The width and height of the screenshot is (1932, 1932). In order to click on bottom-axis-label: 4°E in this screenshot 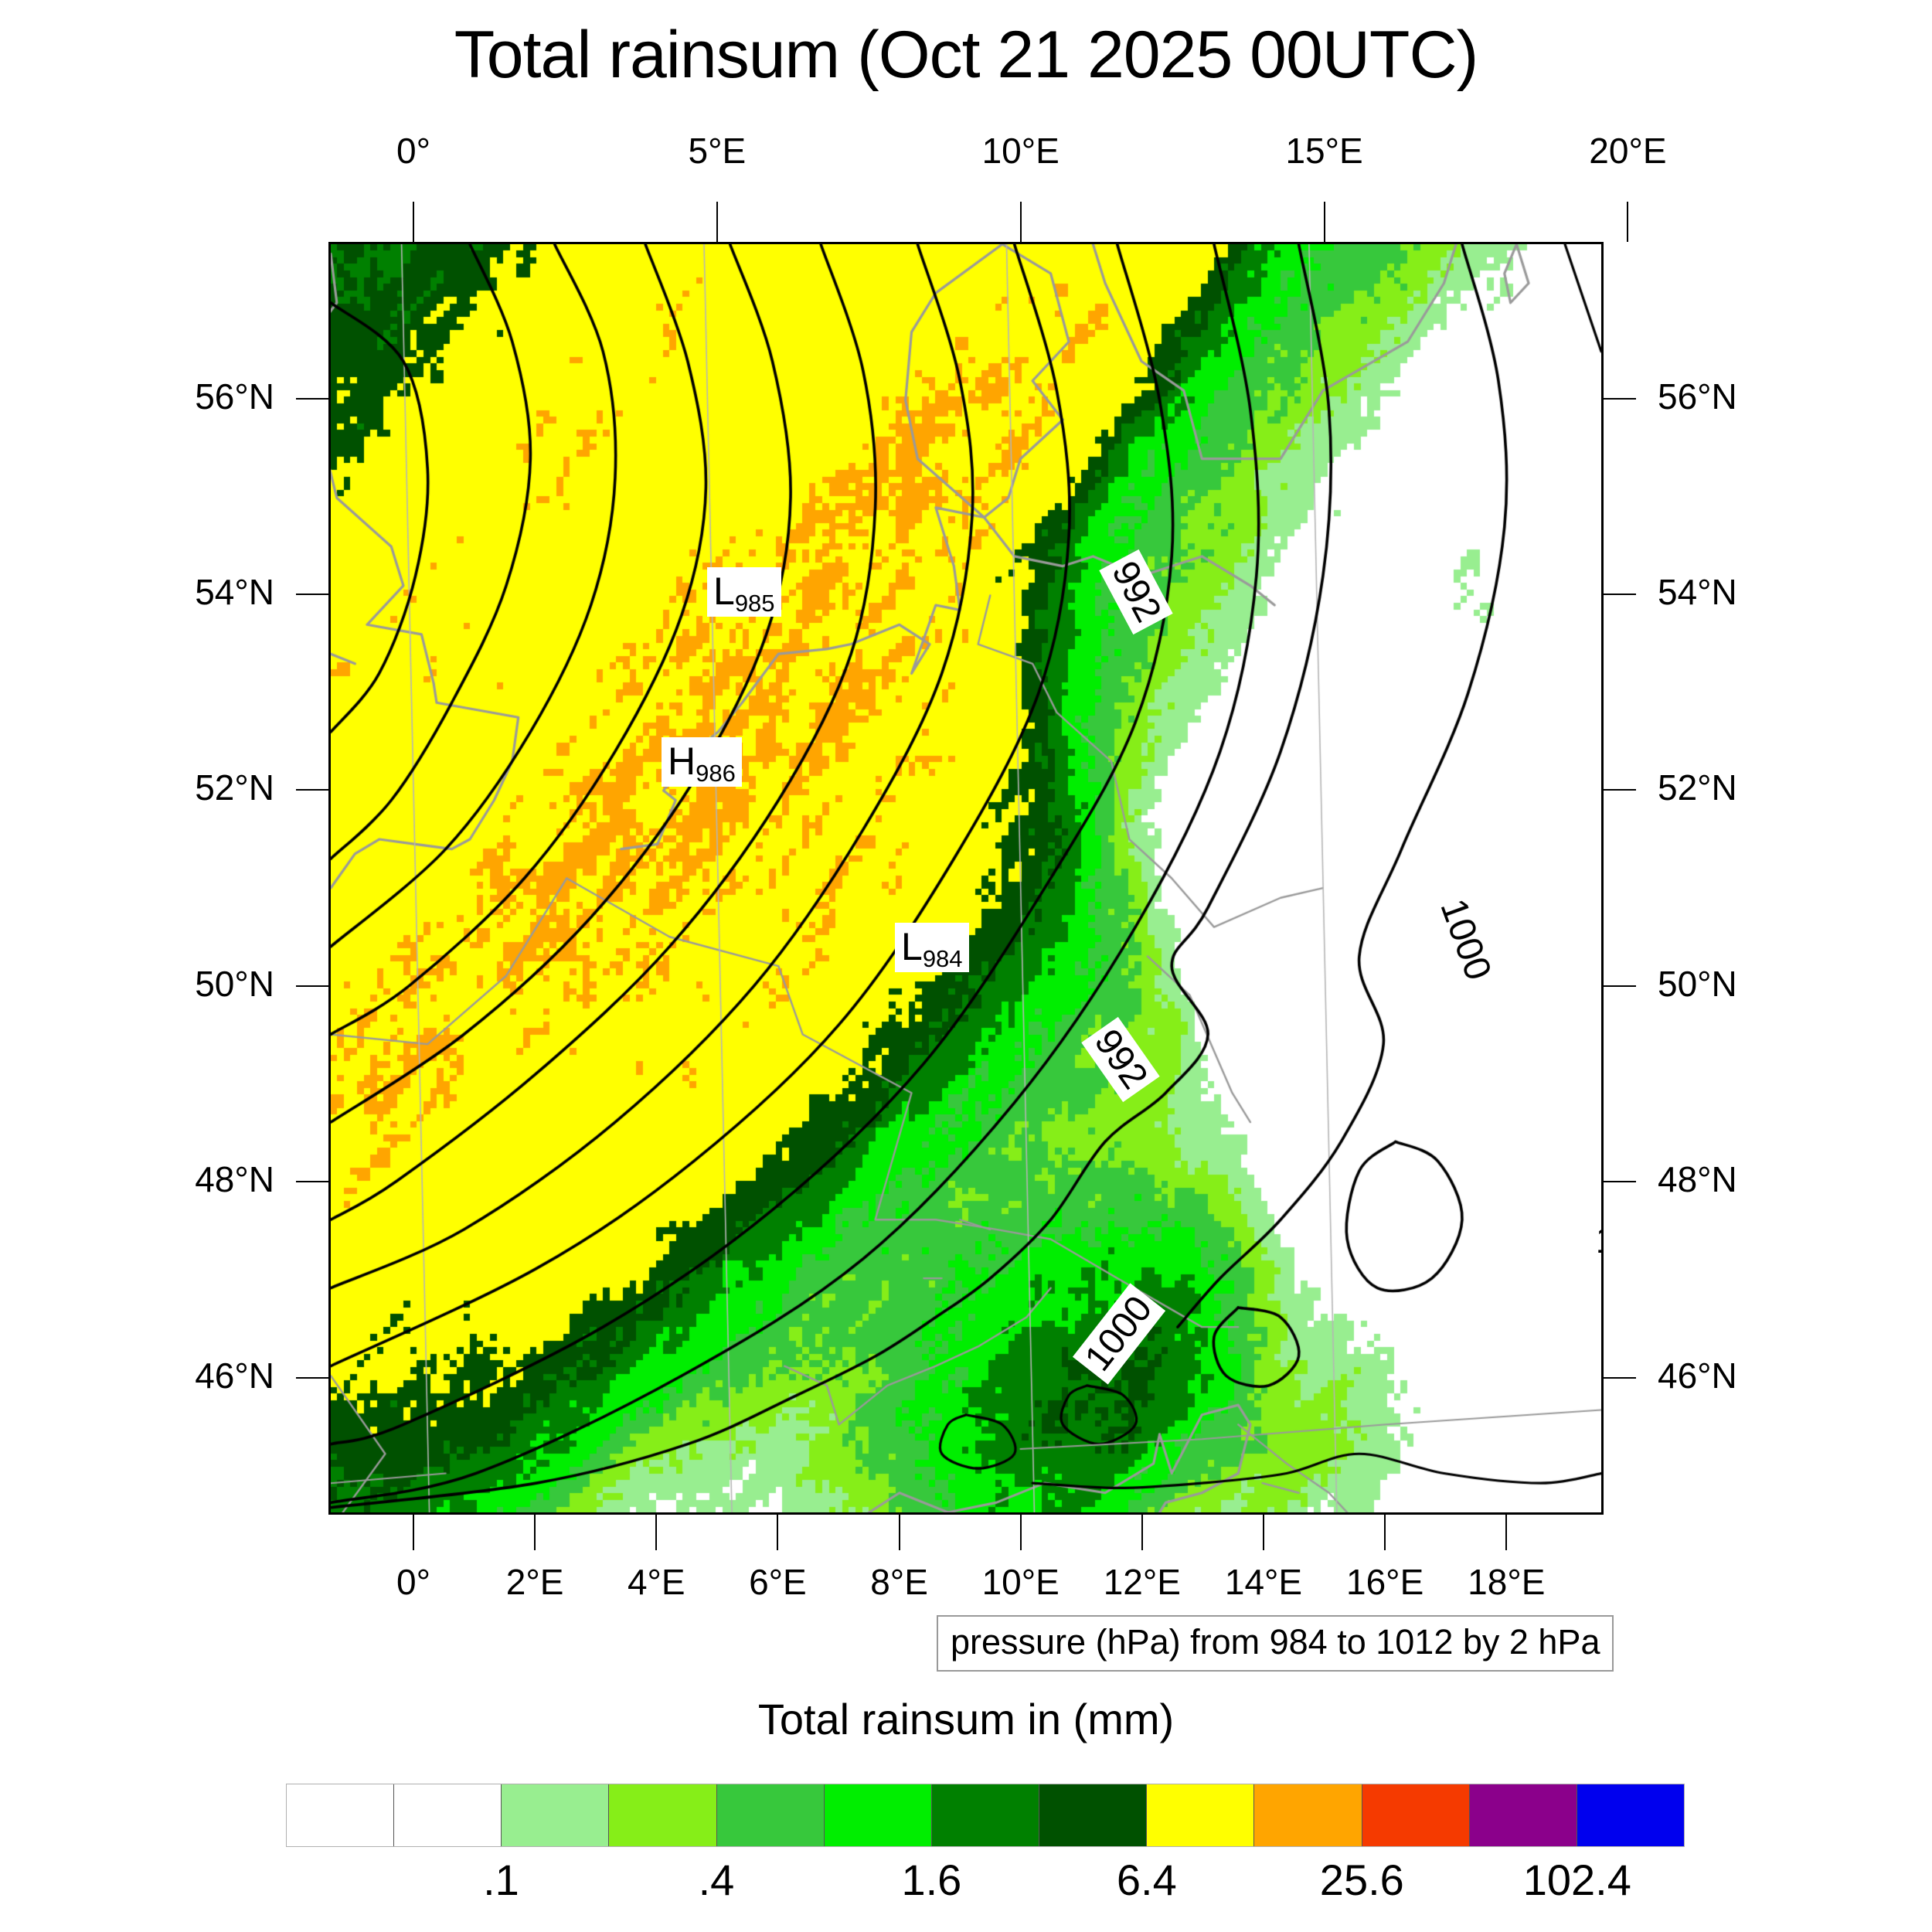, I will do `click(656, 1582)`.